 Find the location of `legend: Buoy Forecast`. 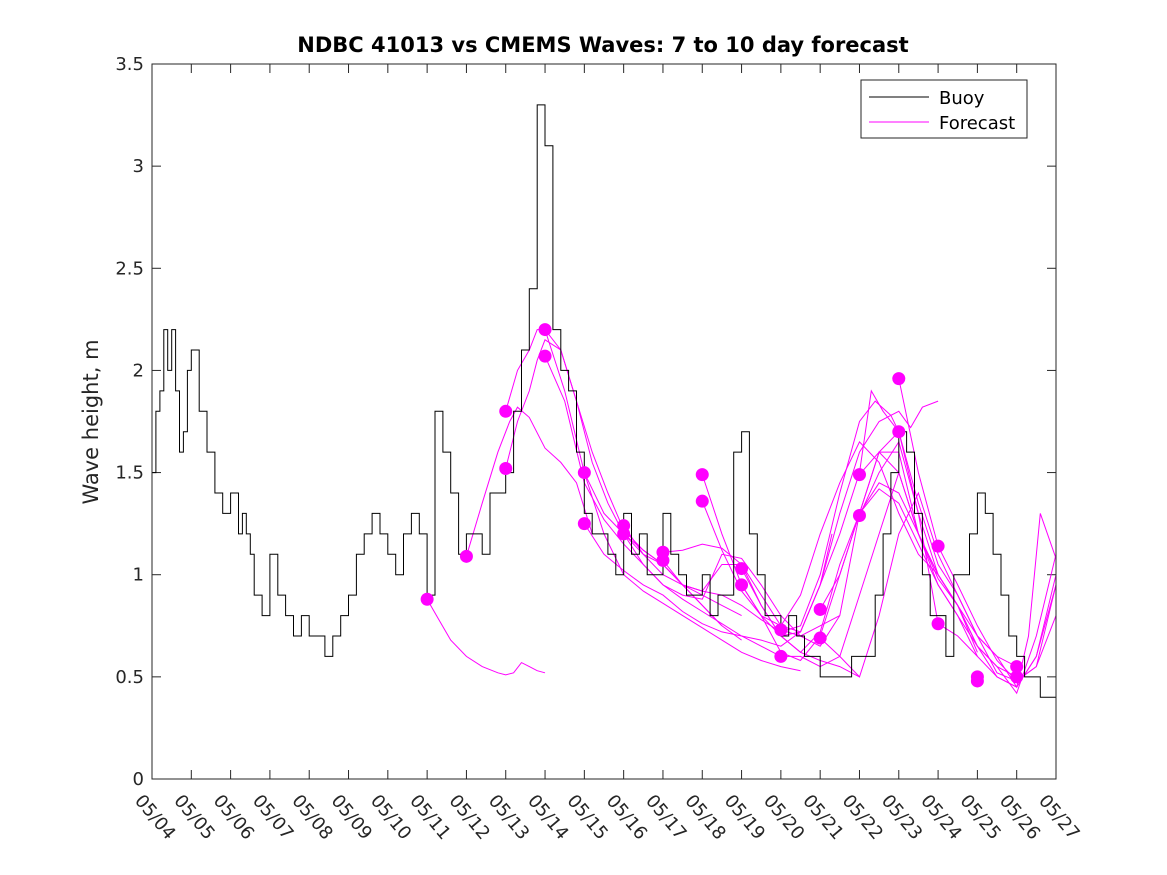

legend: Buoy Forecast is located at coordinates (944, 109).